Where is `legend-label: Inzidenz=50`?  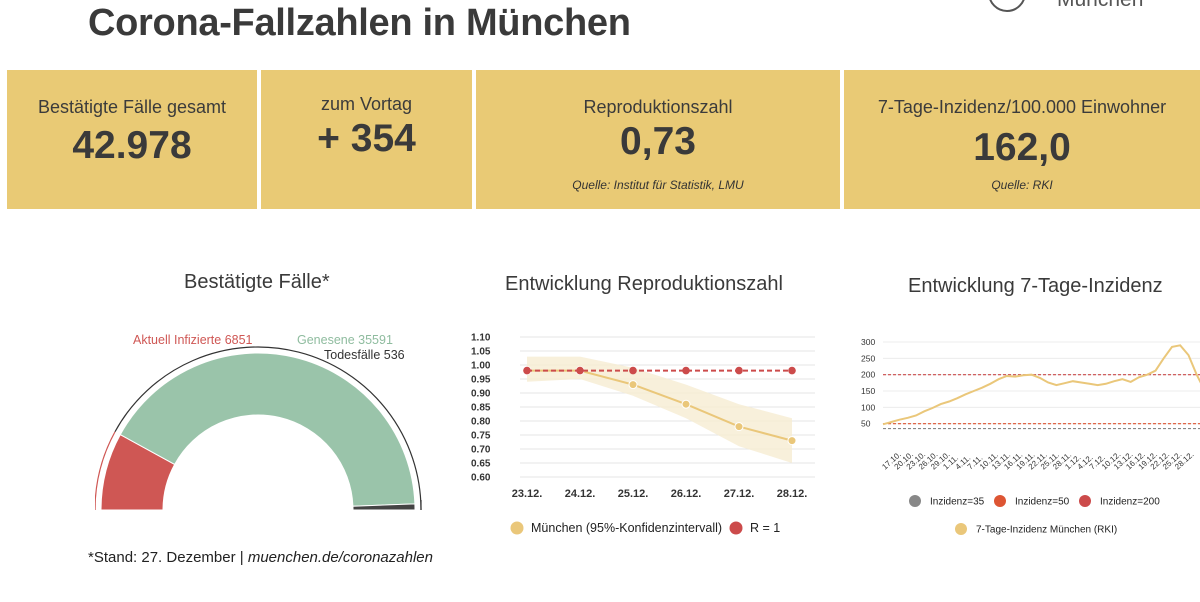 legend-label: Inzidenz=50 is located at coordinates (1042, 502).